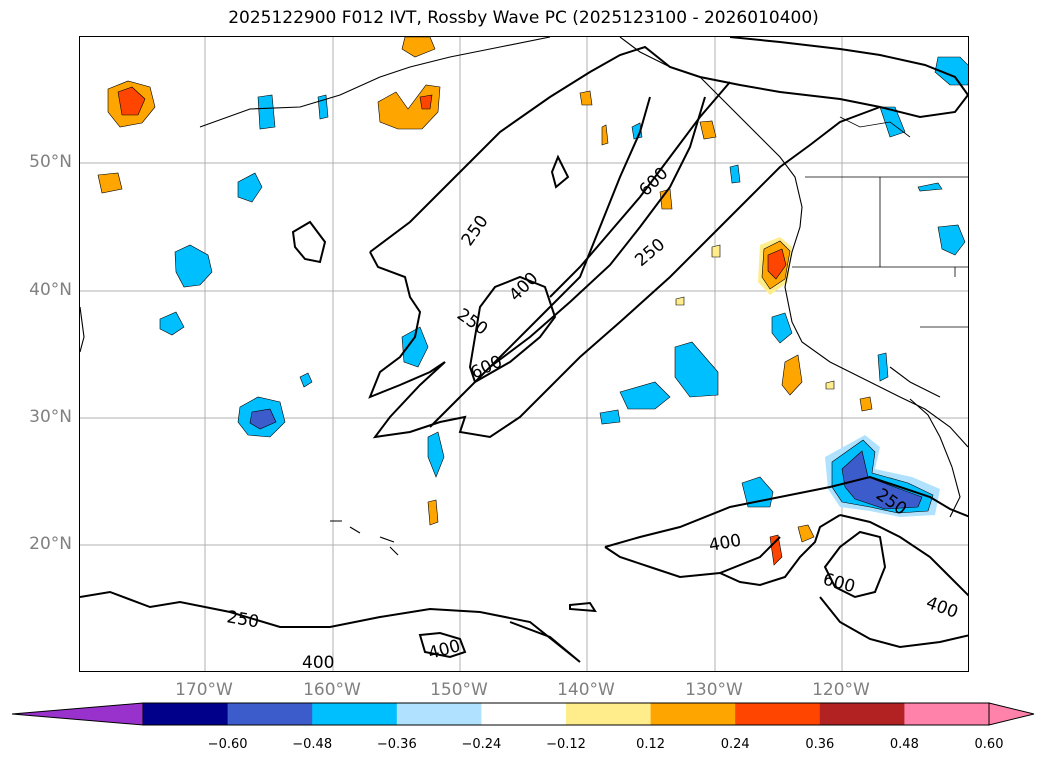 The image size is (1047, 765). Describe the element at coordinates (880, 222) in the screenshot. I see `political-borders` at that location.